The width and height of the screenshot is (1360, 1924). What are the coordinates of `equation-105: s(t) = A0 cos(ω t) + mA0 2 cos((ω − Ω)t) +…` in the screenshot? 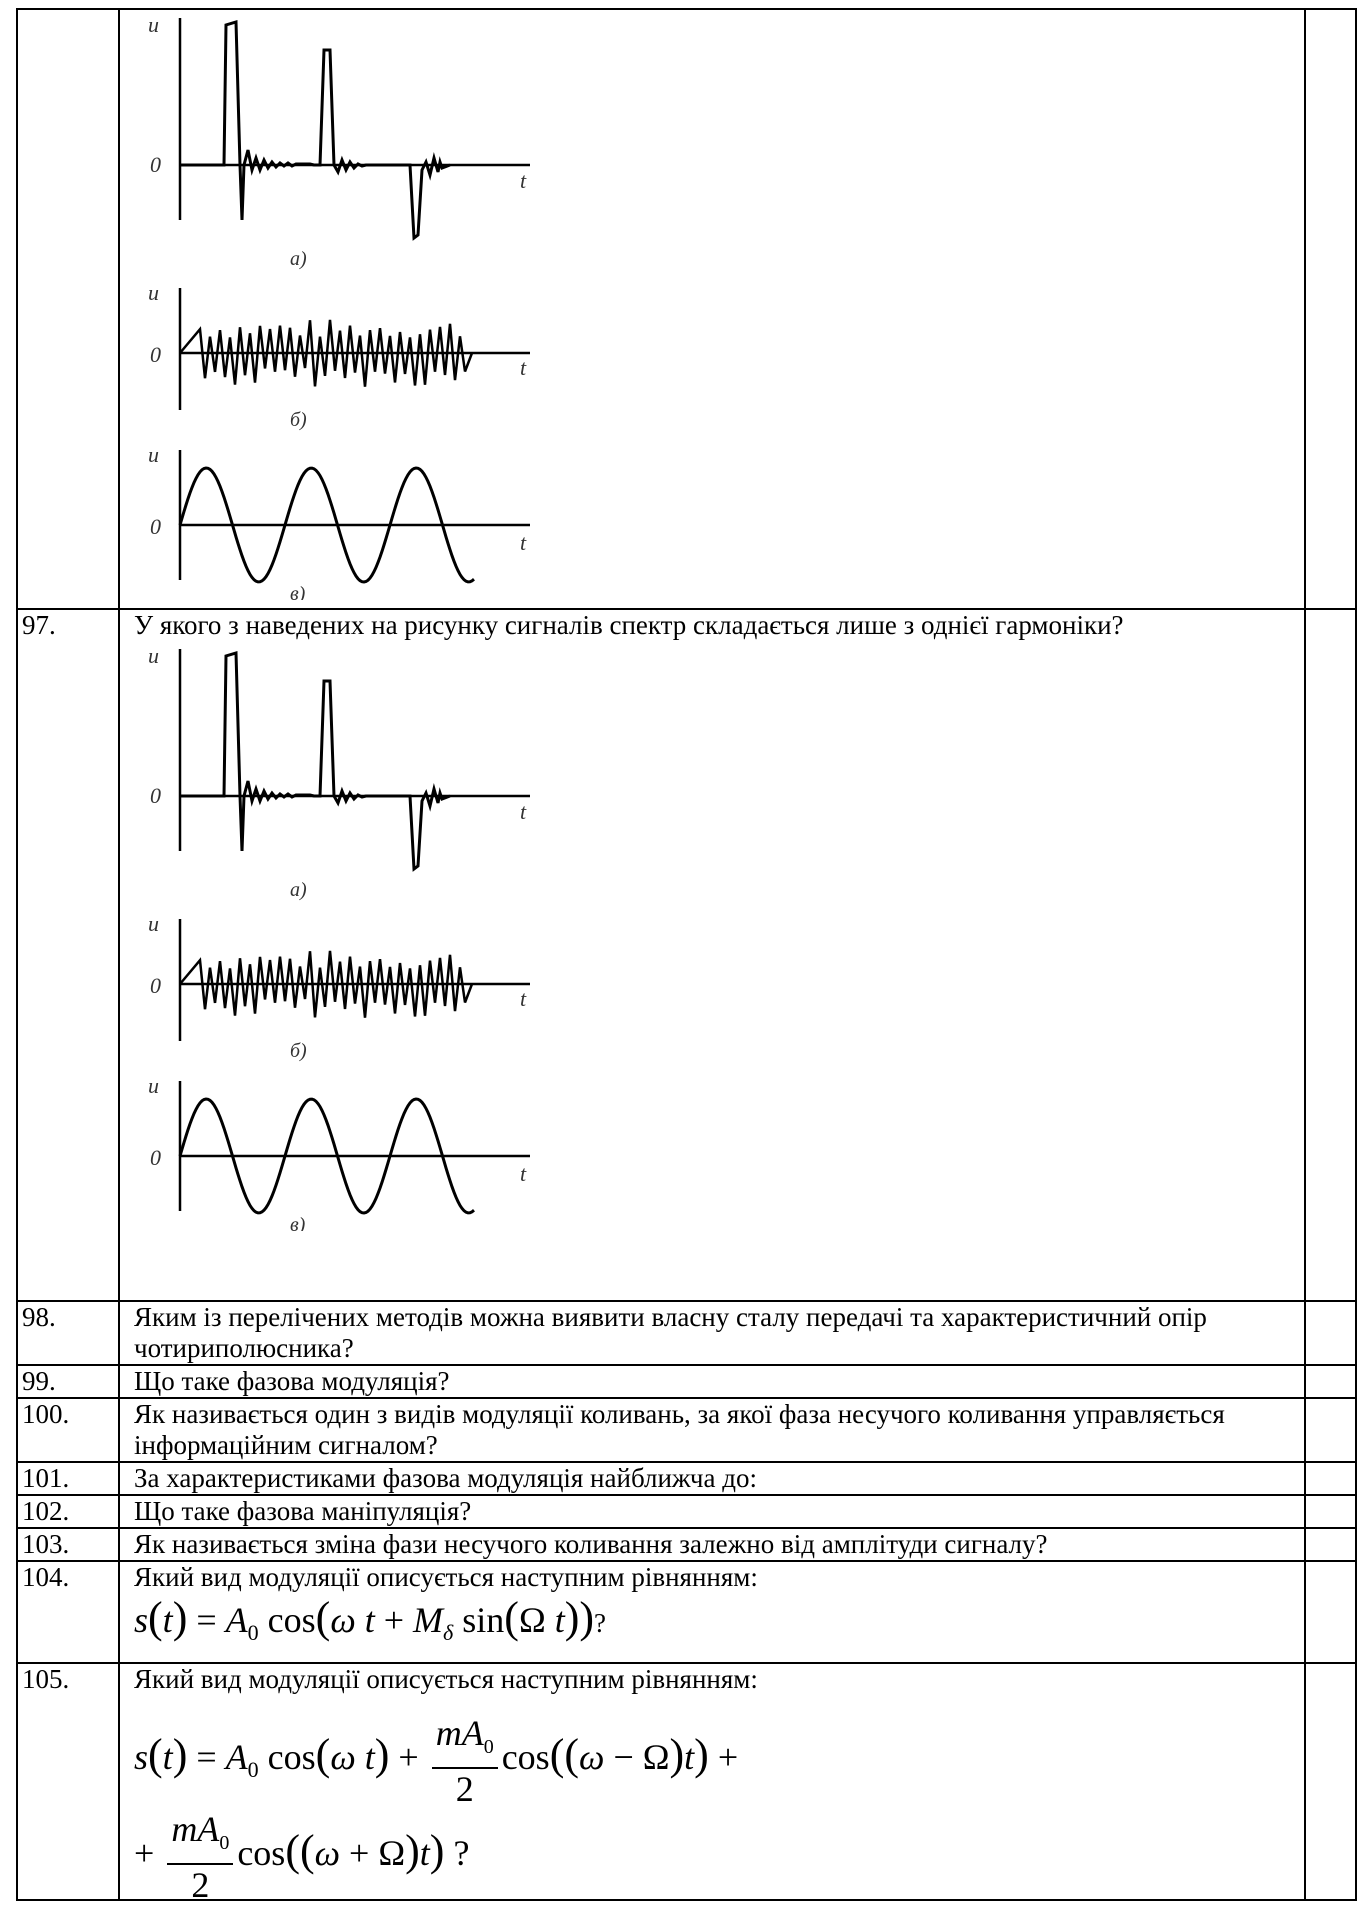 It's located at (436, 1809).